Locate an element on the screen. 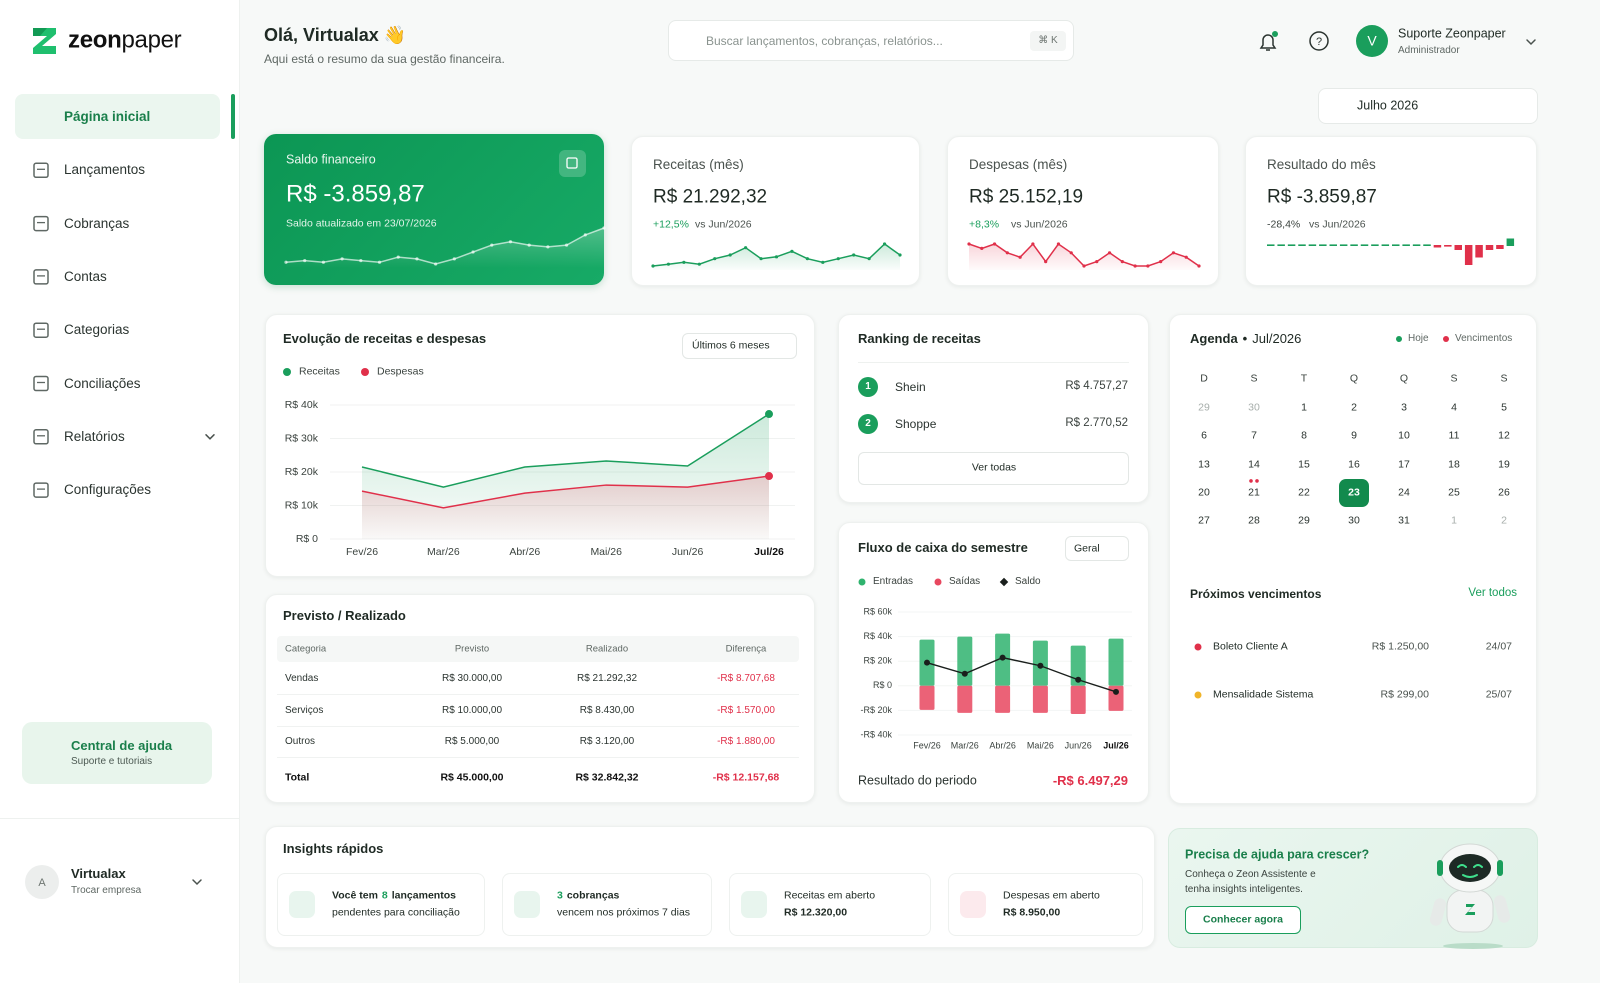  due-value: R$ 299,00 is located at coordinates (1404, 694).